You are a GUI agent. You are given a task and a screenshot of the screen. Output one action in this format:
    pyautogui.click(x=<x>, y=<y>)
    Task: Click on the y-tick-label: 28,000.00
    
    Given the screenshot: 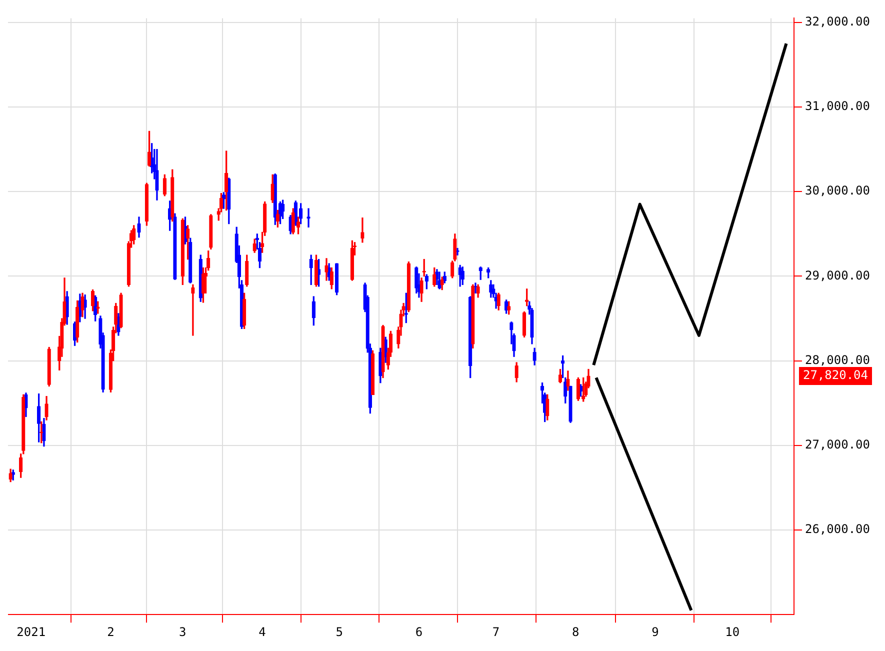 What is the action you would take?
    pyautogui.click(x=837, y=359)
    